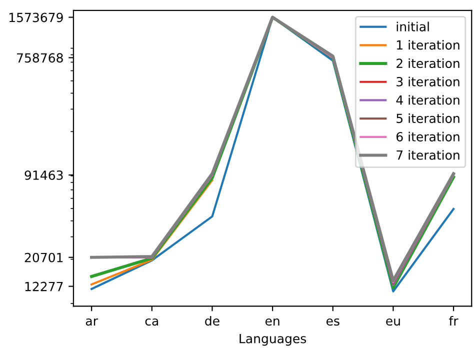 The image size is (474, 348). I want to click on x-axis-title: Languages, so click(273, 340).